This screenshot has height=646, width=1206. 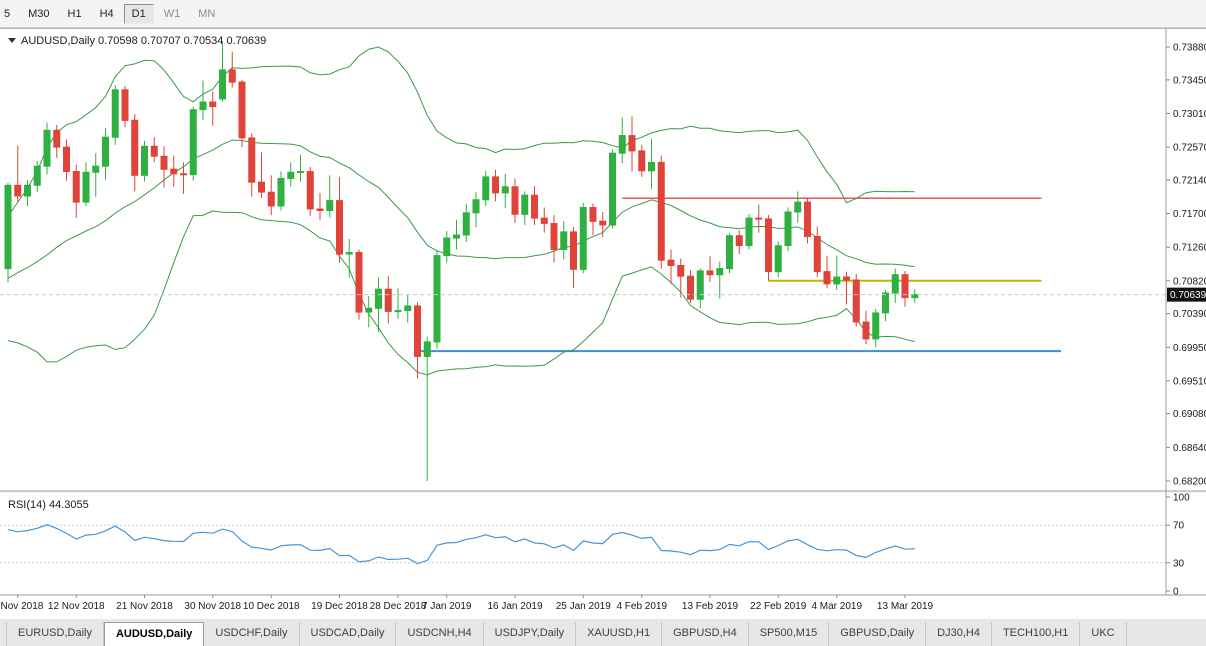 I want to click on timeframe-m30-button: M30, so click(x=38, y=14).